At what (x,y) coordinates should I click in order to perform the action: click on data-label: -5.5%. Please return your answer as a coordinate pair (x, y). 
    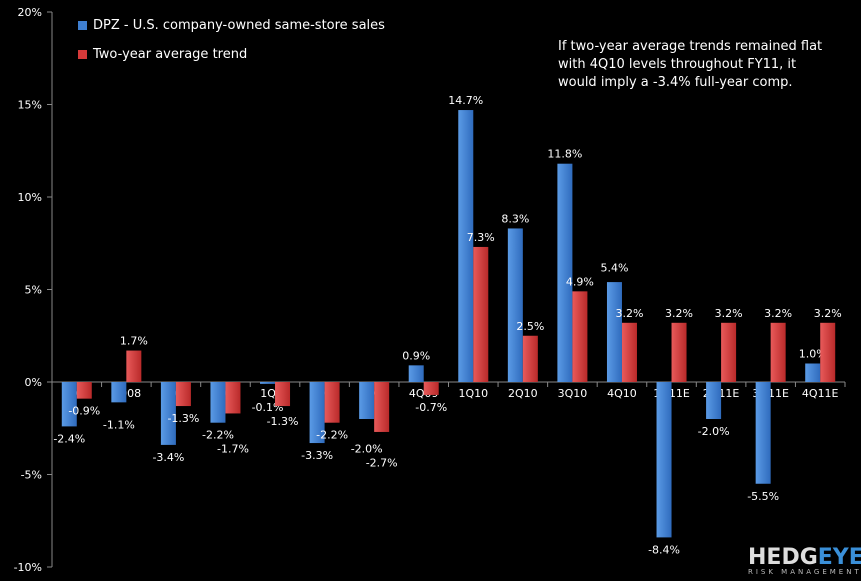
    Looking at the image, I should click on (763, 496).